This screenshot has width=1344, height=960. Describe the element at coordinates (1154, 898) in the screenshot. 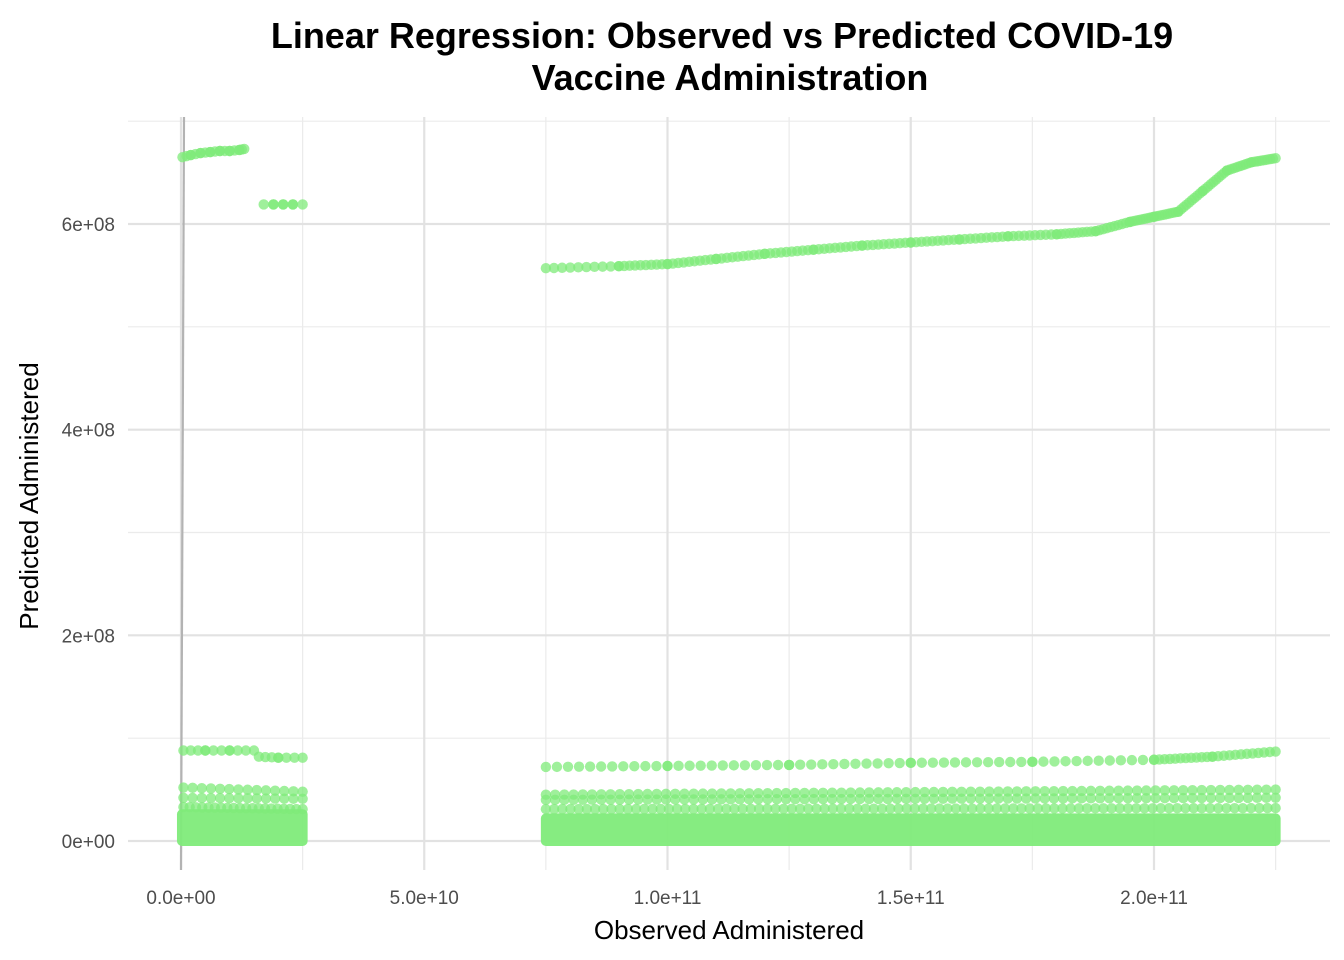

I see `x-tick-label: 2.0e+11` at that location.